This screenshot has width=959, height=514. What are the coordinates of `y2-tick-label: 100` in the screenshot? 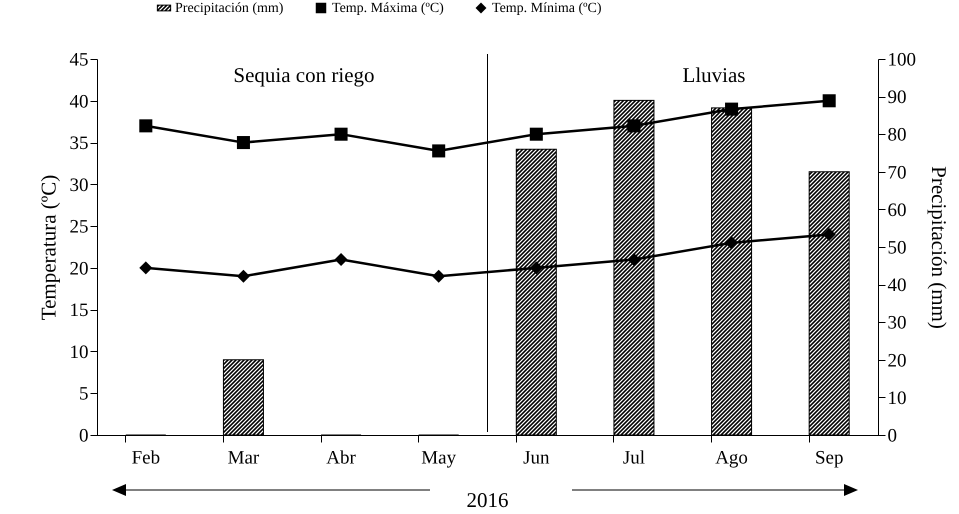 It's located at (902, 60).